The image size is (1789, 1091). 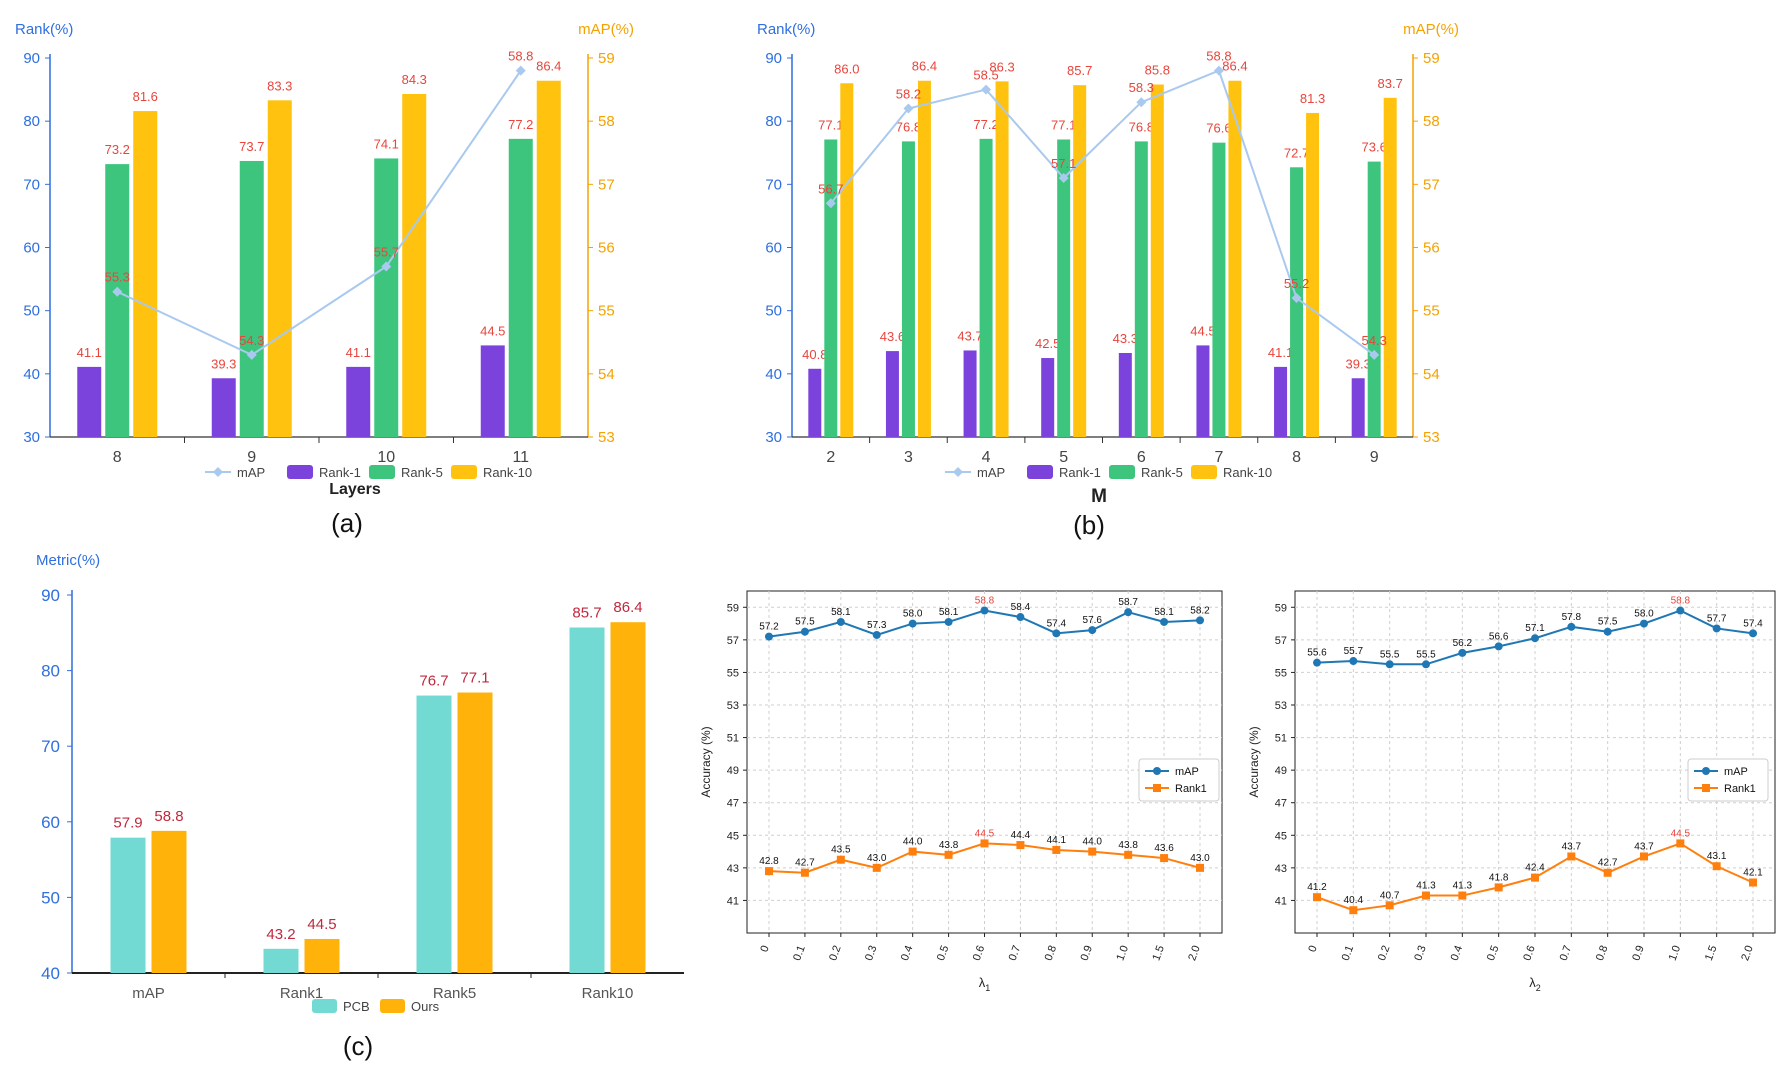 What do you see at coordinates (949, 845) in the screenshot?
I see `point-value-label: 43.8` at bounding box center [949, 845].